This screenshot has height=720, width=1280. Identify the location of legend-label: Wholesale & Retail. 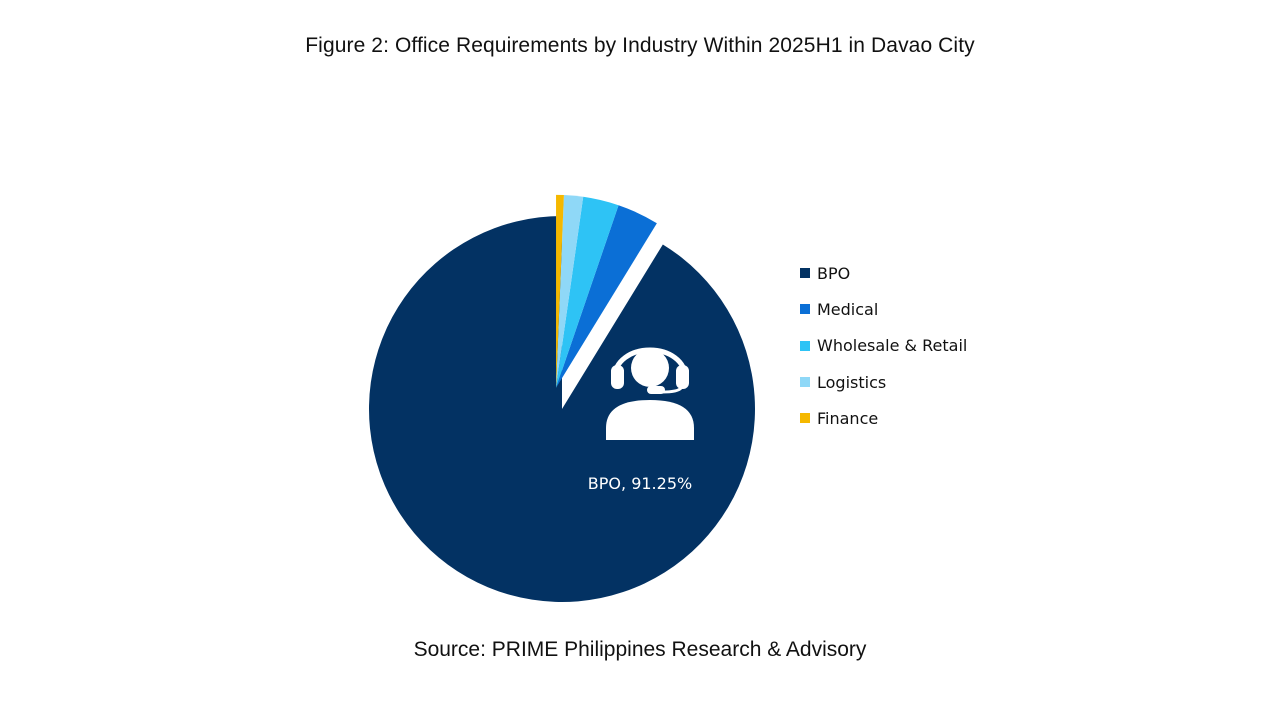
(892, 346).